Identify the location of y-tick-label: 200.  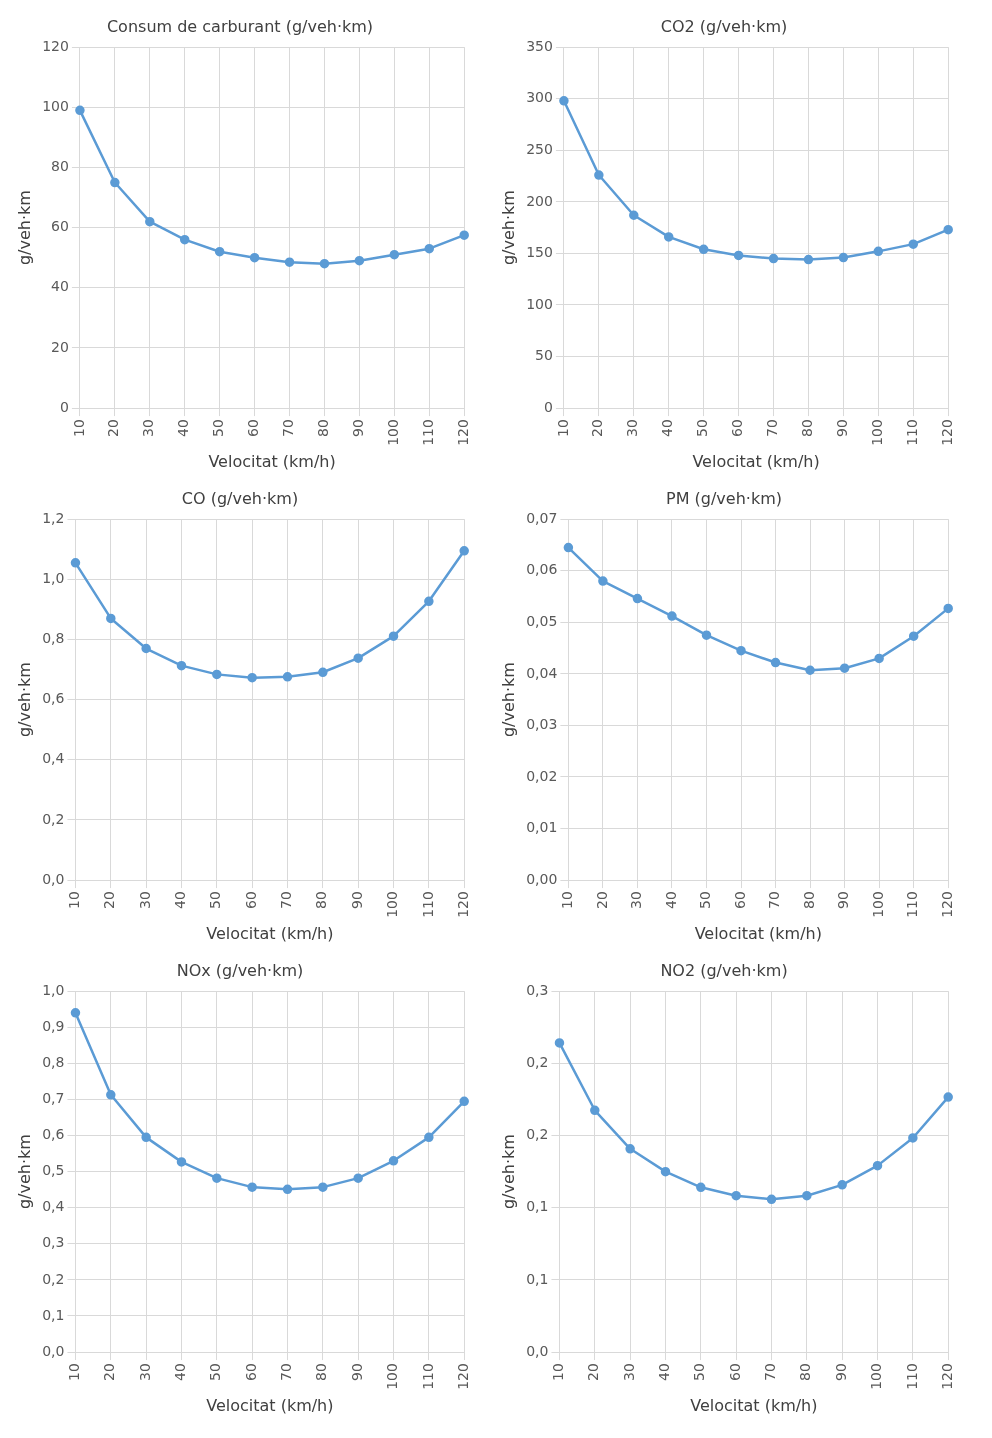
(539, 200).